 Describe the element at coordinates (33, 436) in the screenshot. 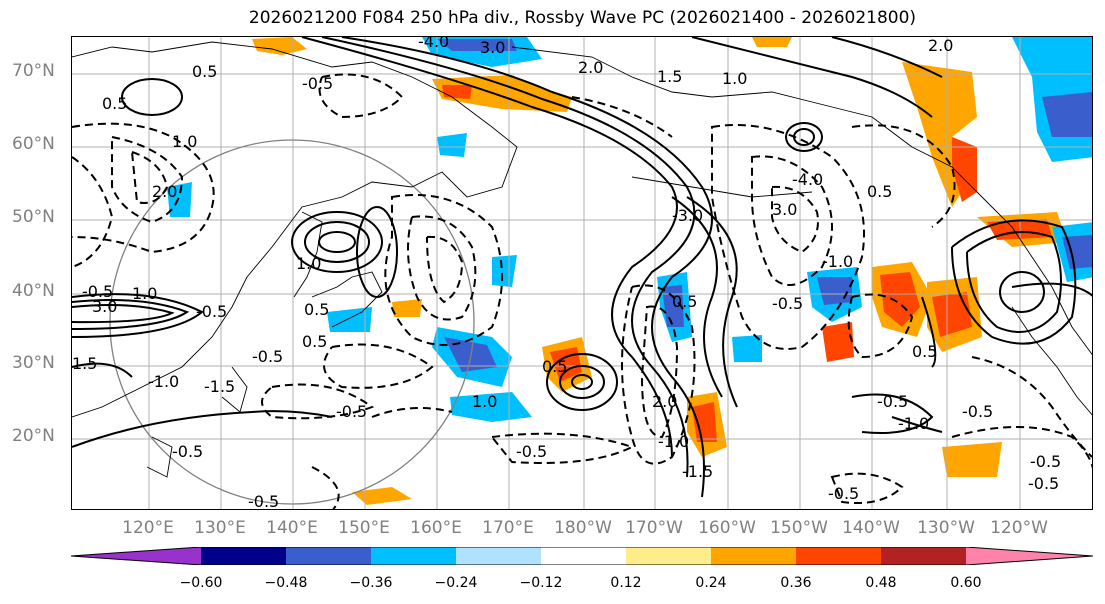

I see `lat-label-20n: 20°N` at that location.